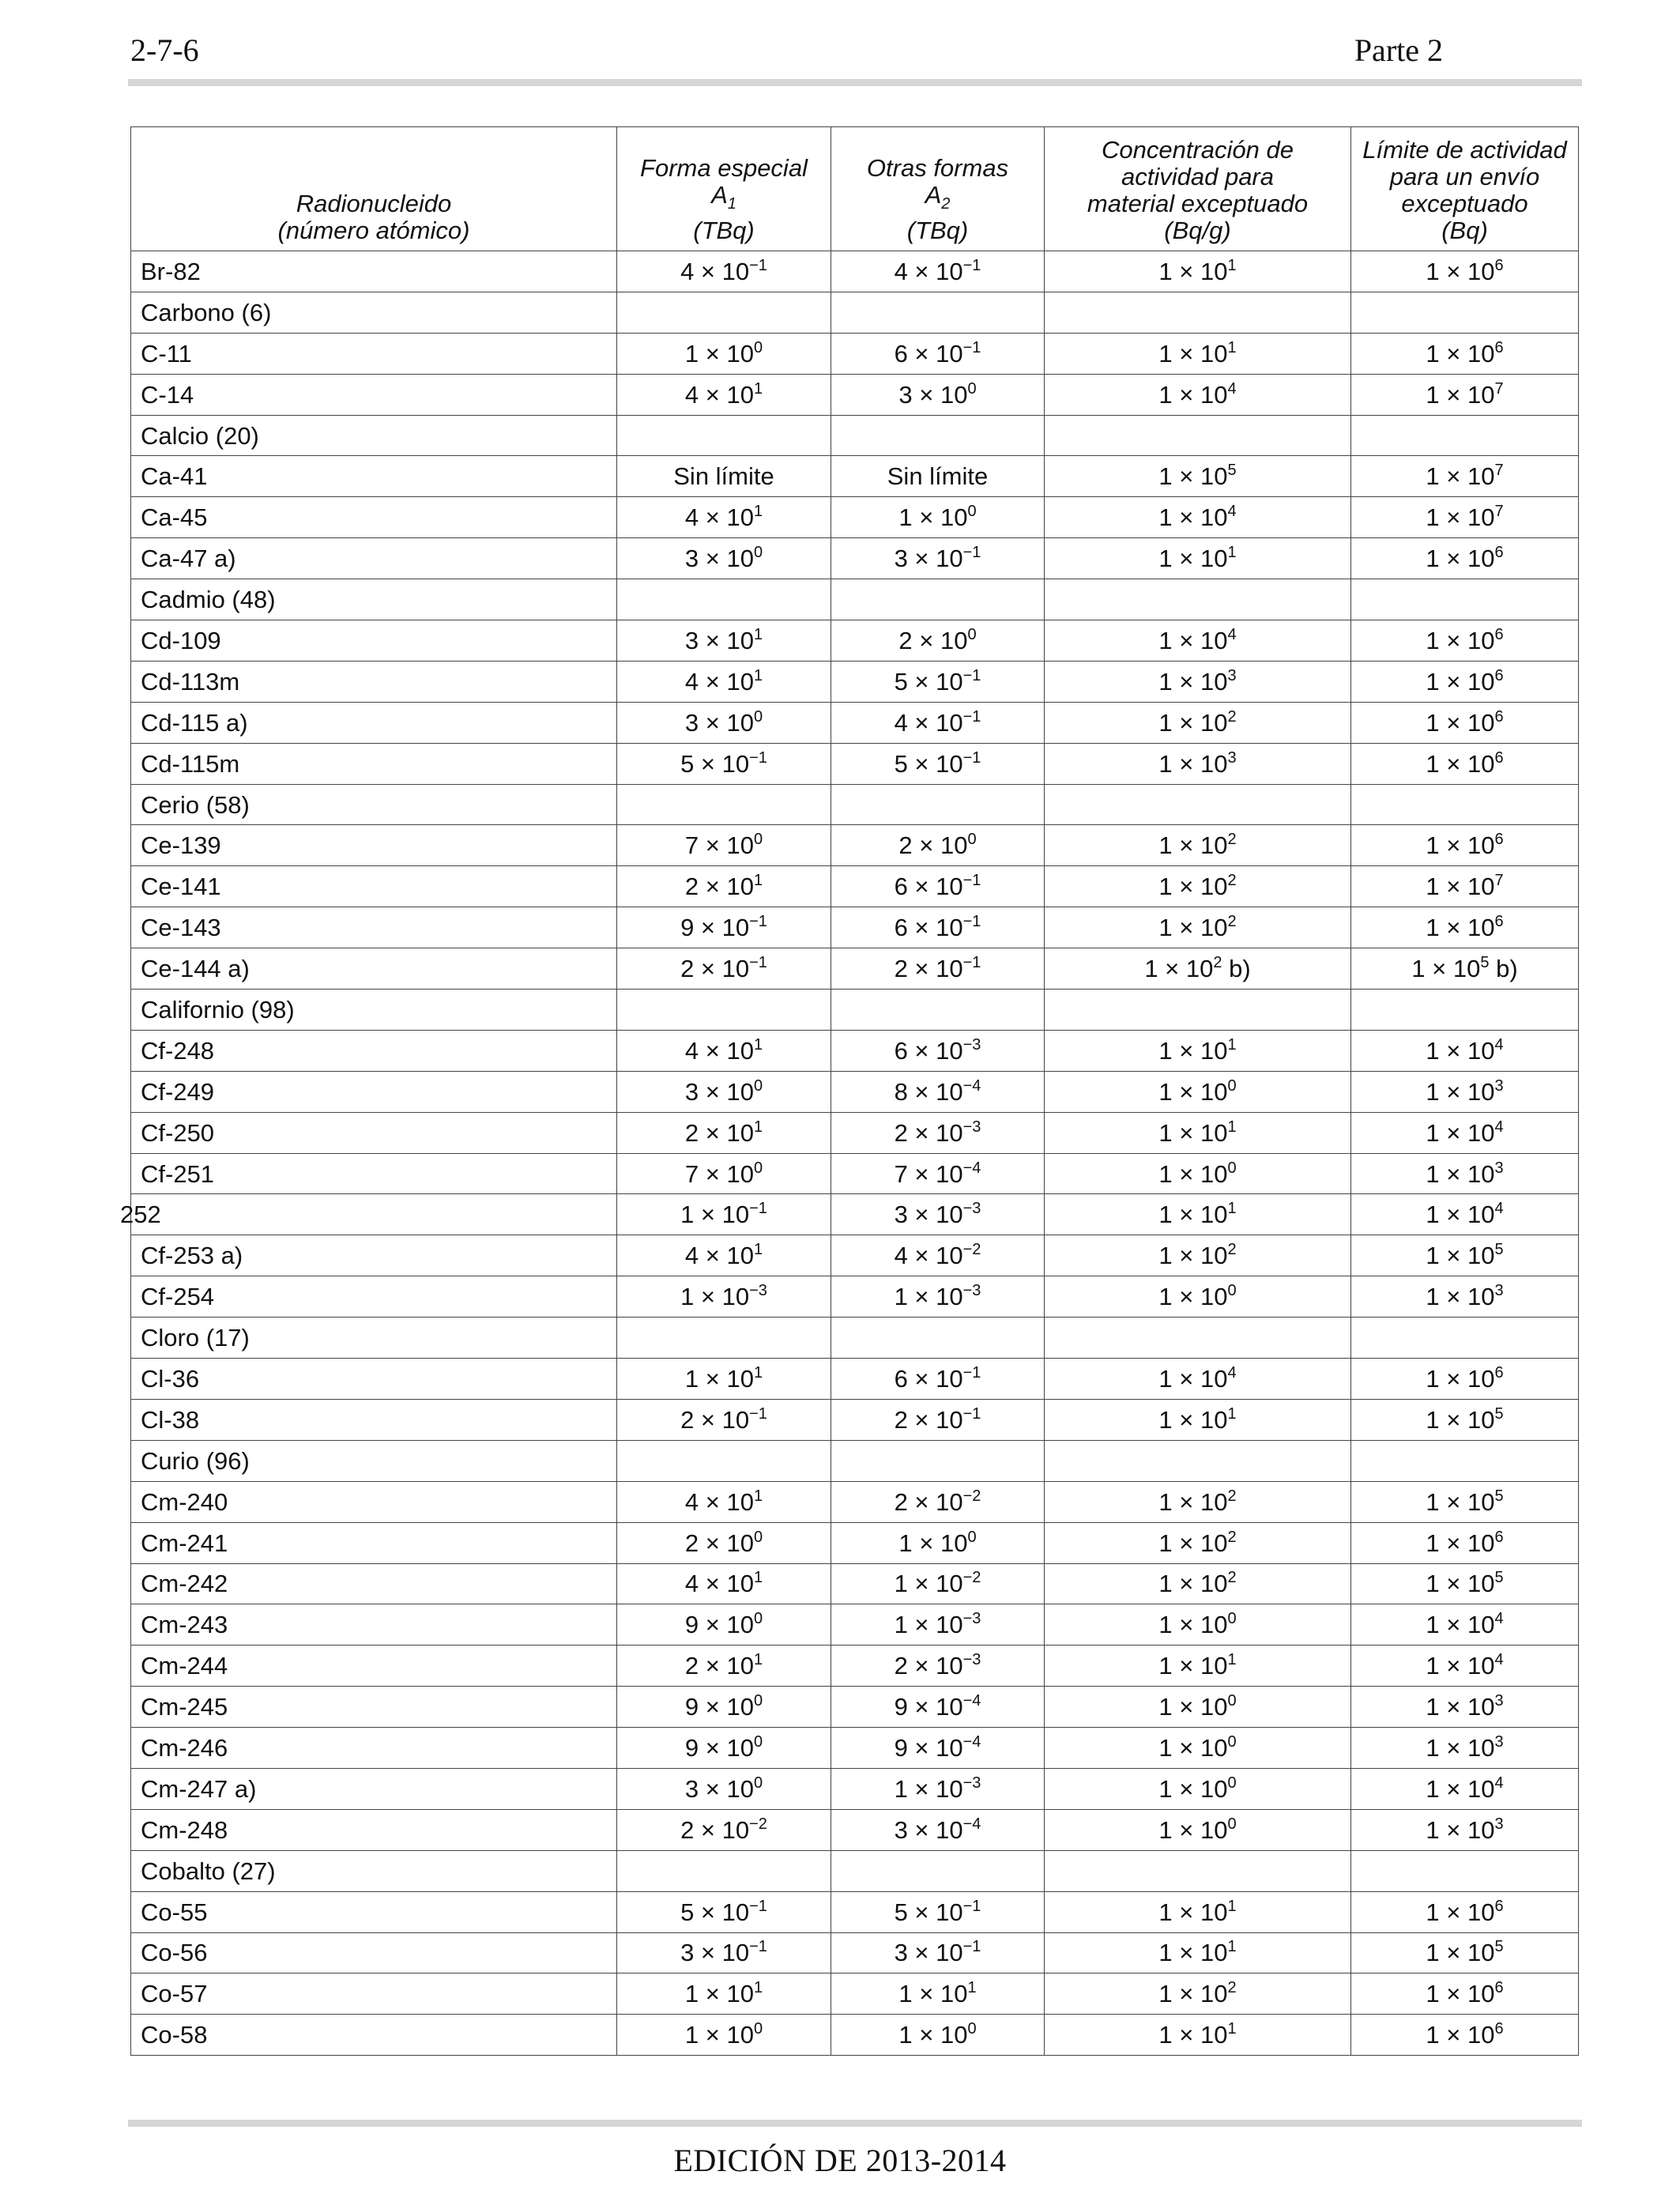 The image size is (1680, 2194). Describe the element at coordinates (938, 1419) in the screenshot. I see `other-forms-a2-cell: 2 × 10−1` at that location.